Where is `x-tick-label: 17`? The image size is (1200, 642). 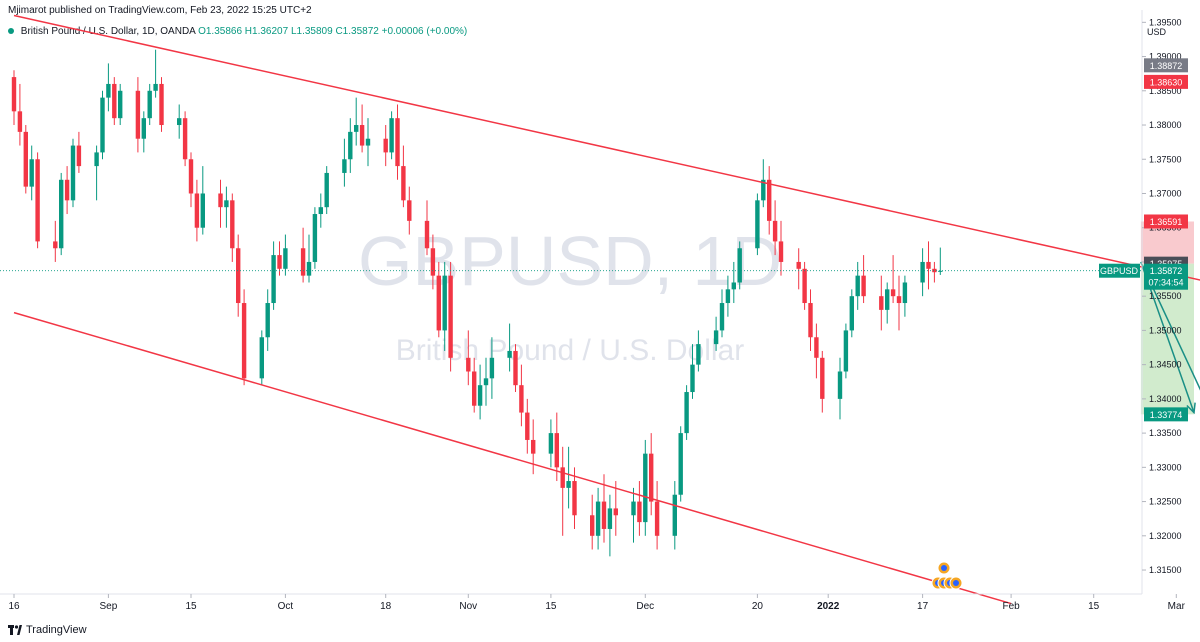 x-tick-label: 17 is located at coordinates (923, 606).